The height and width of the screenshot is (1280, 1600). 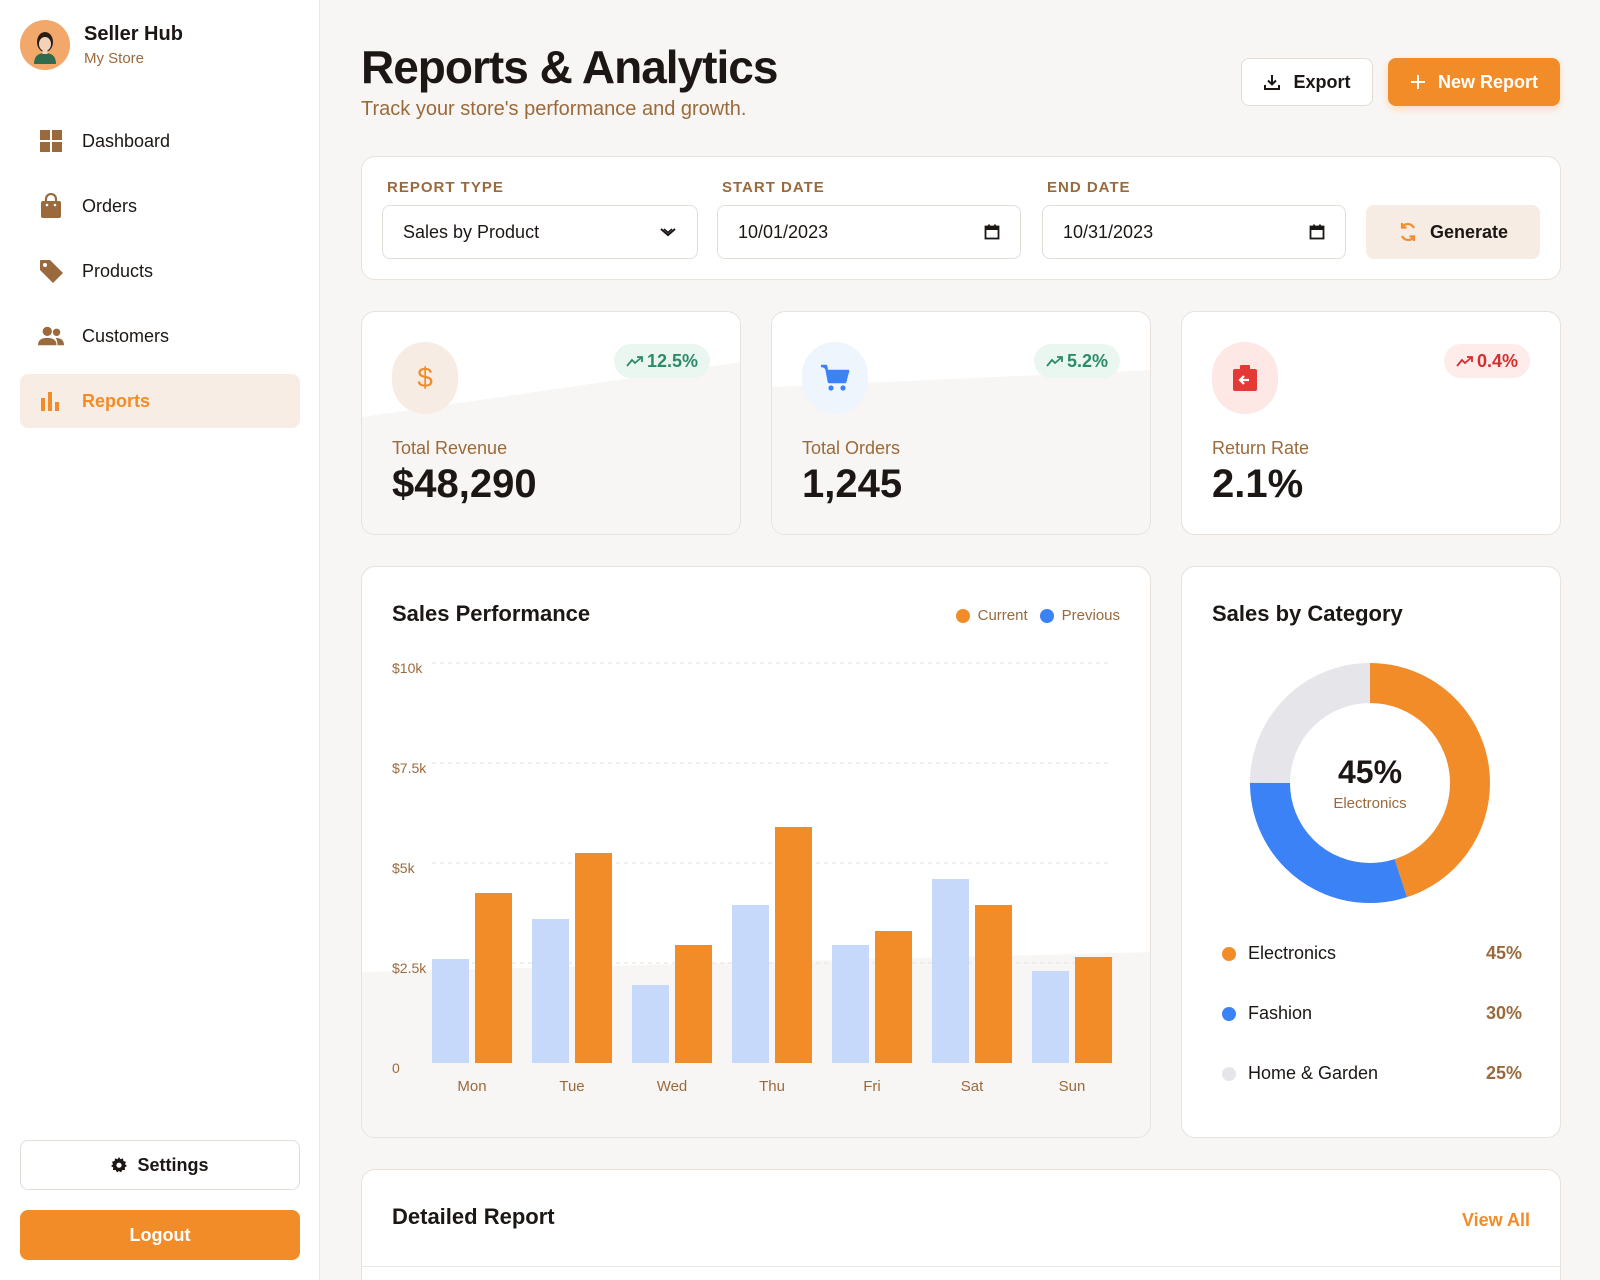 I want to click on bar-current-wed, so click(x=693, y=1004).